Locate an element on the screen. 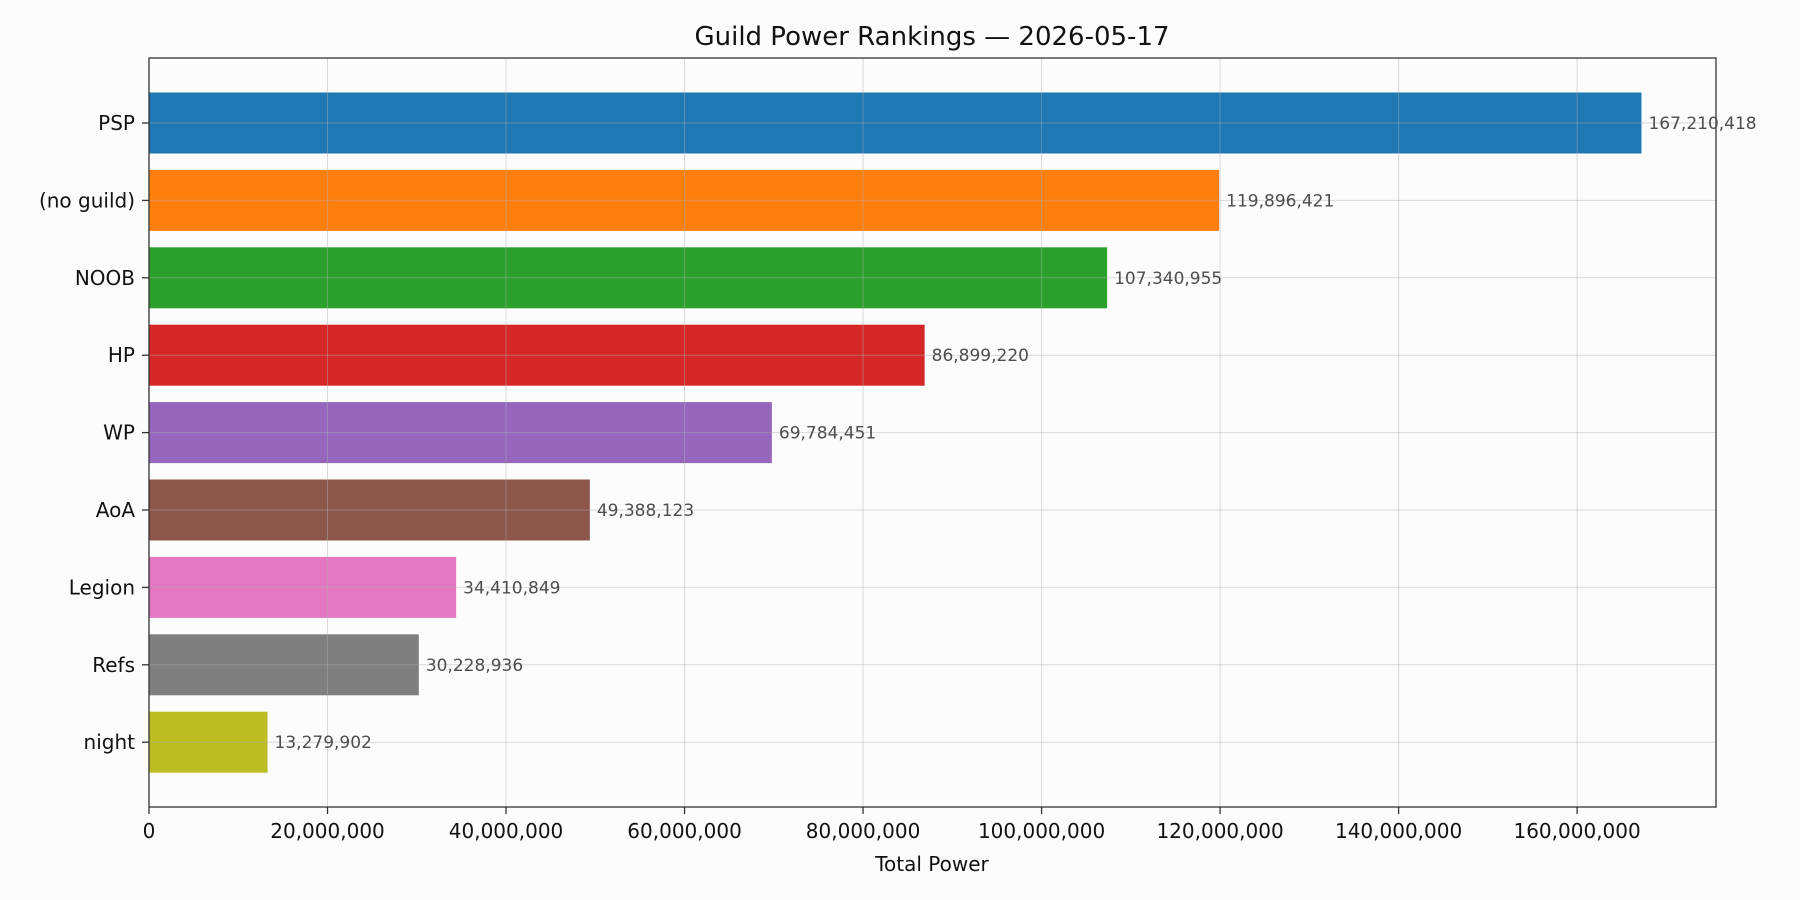 Image resolution: width=1800 pixels, height=900 pixels. x-tick-label: 20,000,000 is located at coordinates (327, 831).